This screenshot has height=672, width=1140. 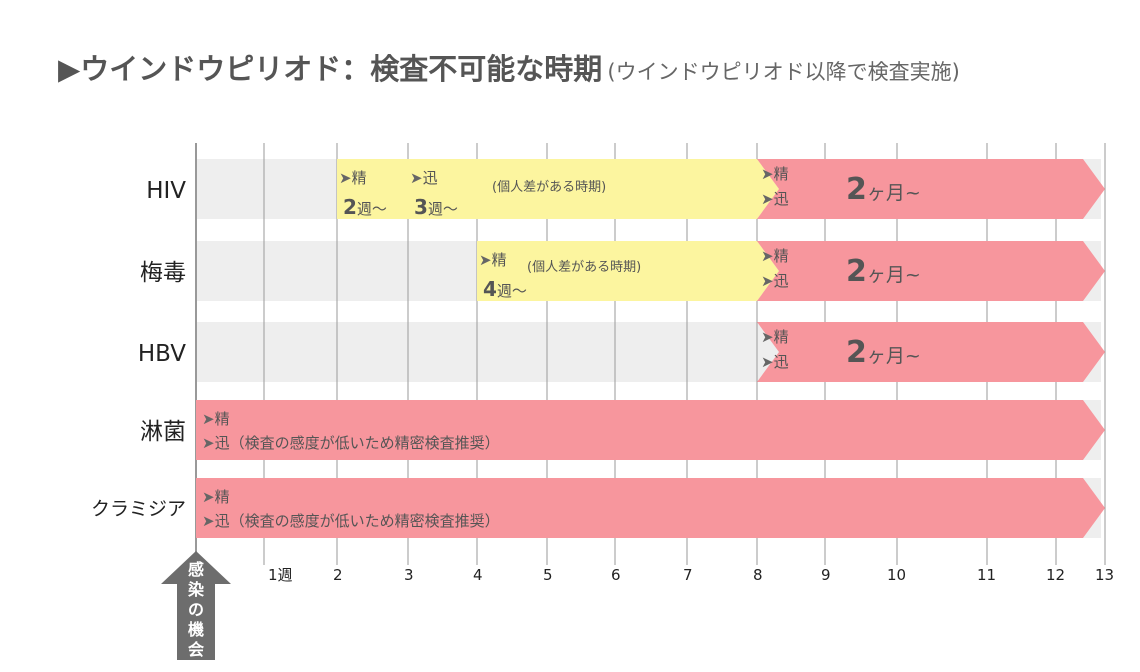 I want to click on x-tick-label: 13, so click(x=1104, y=575).